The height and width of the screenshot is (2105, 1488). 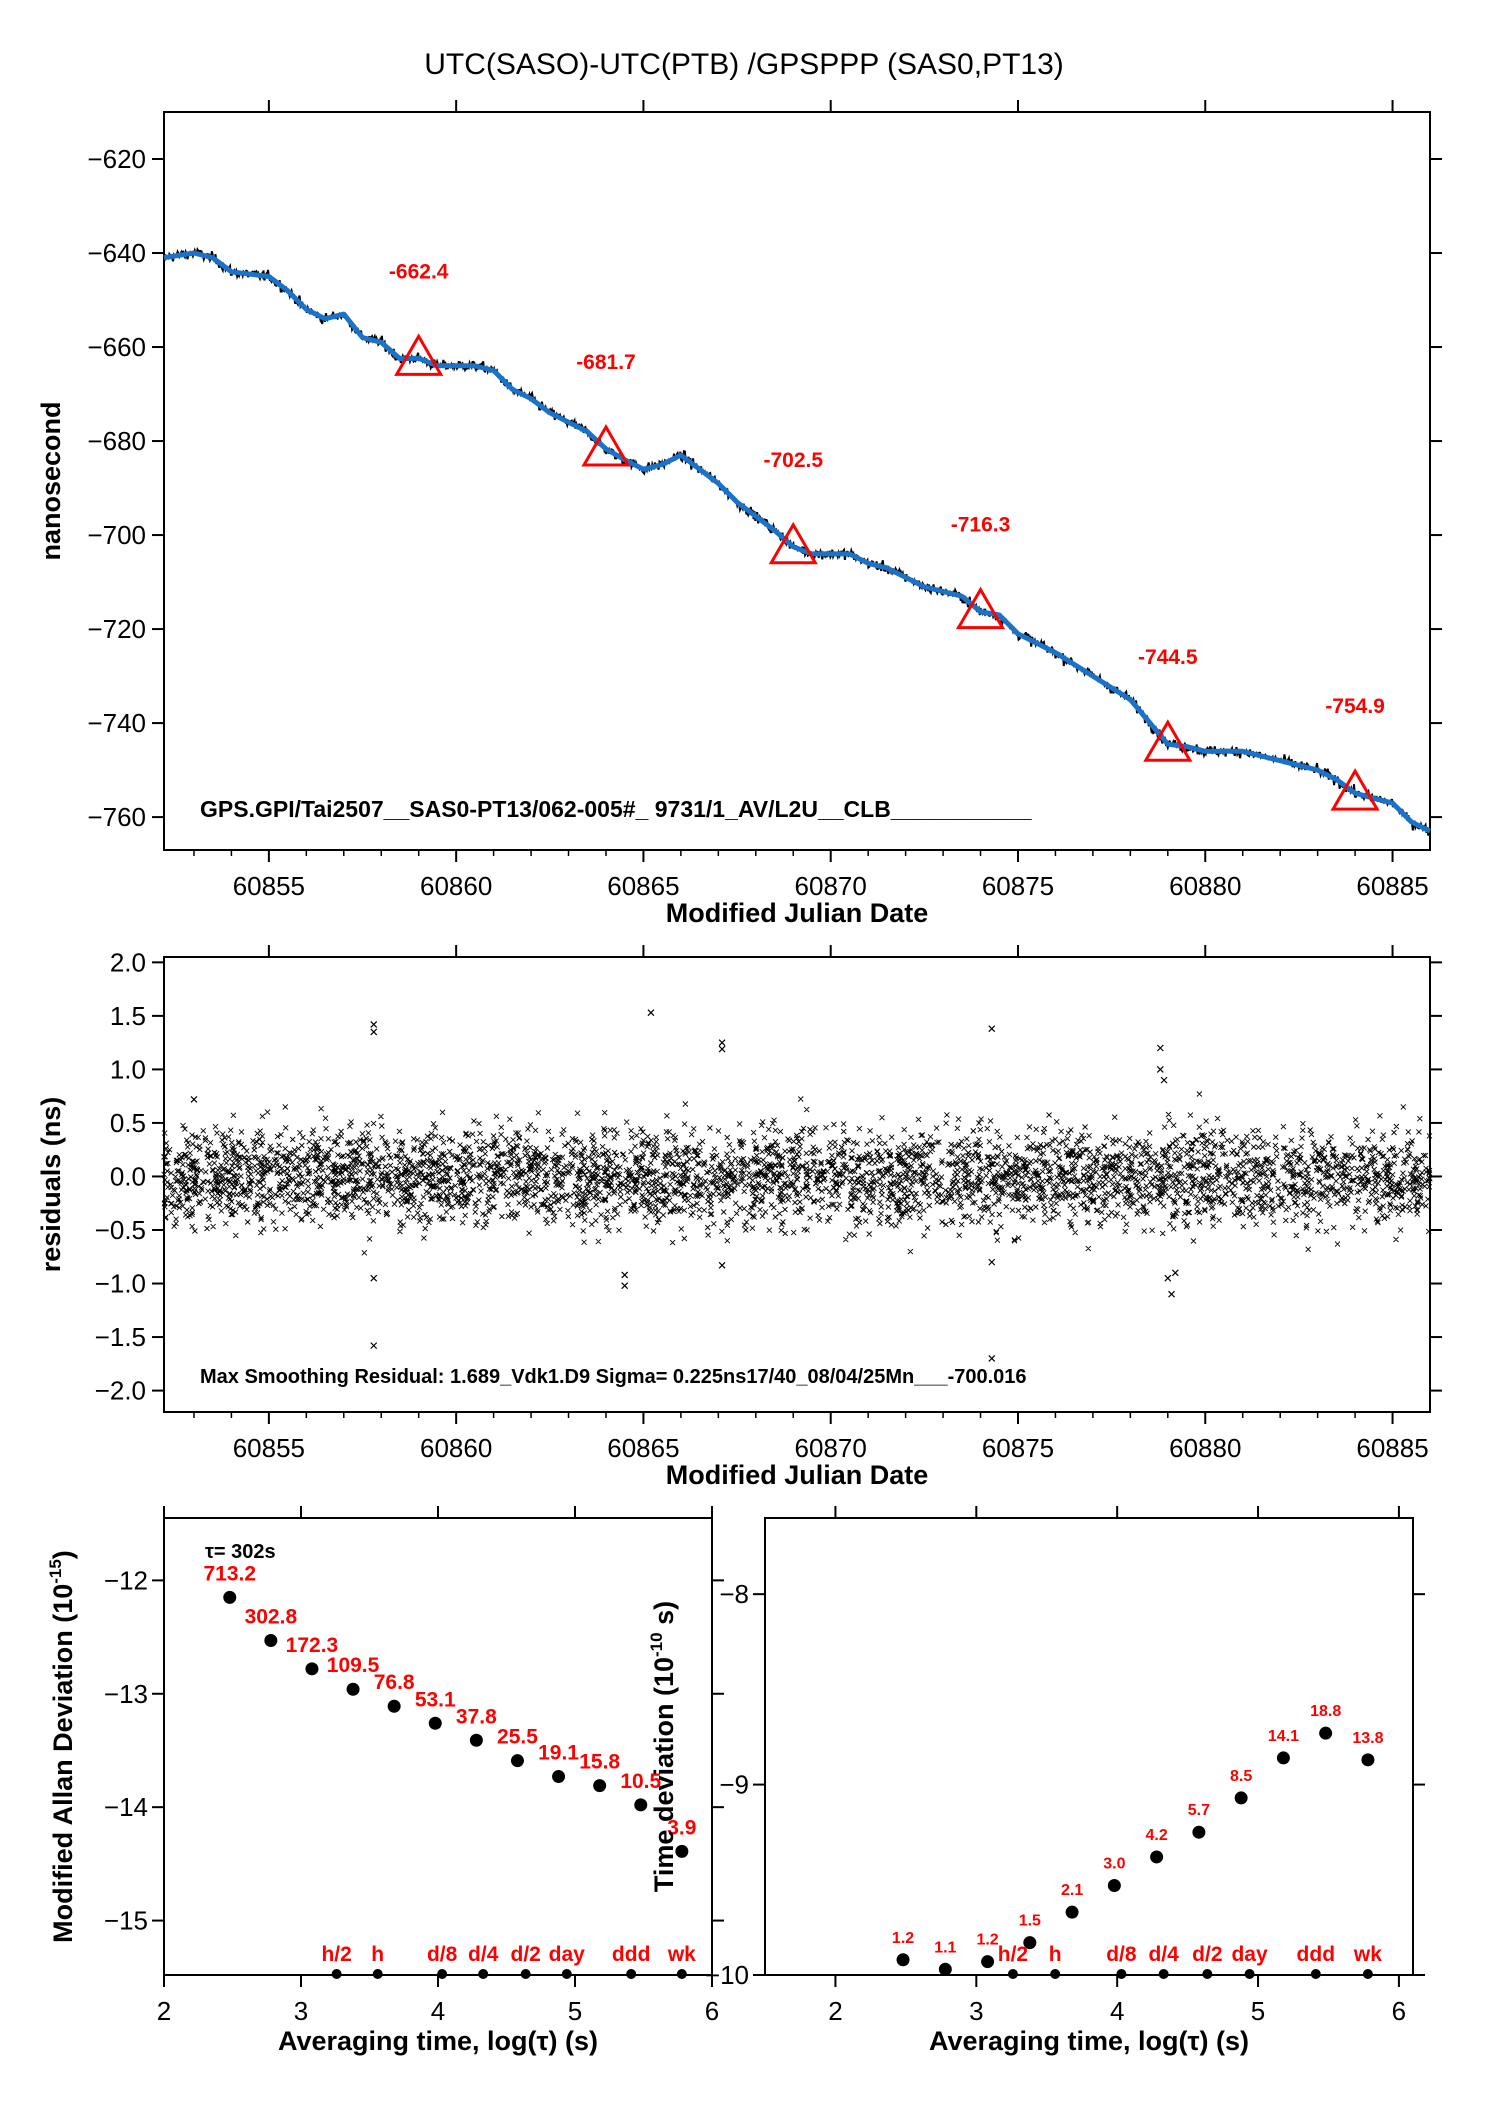 I want to click on point-value-label: 8.5, so click(x=1241, y=1776).